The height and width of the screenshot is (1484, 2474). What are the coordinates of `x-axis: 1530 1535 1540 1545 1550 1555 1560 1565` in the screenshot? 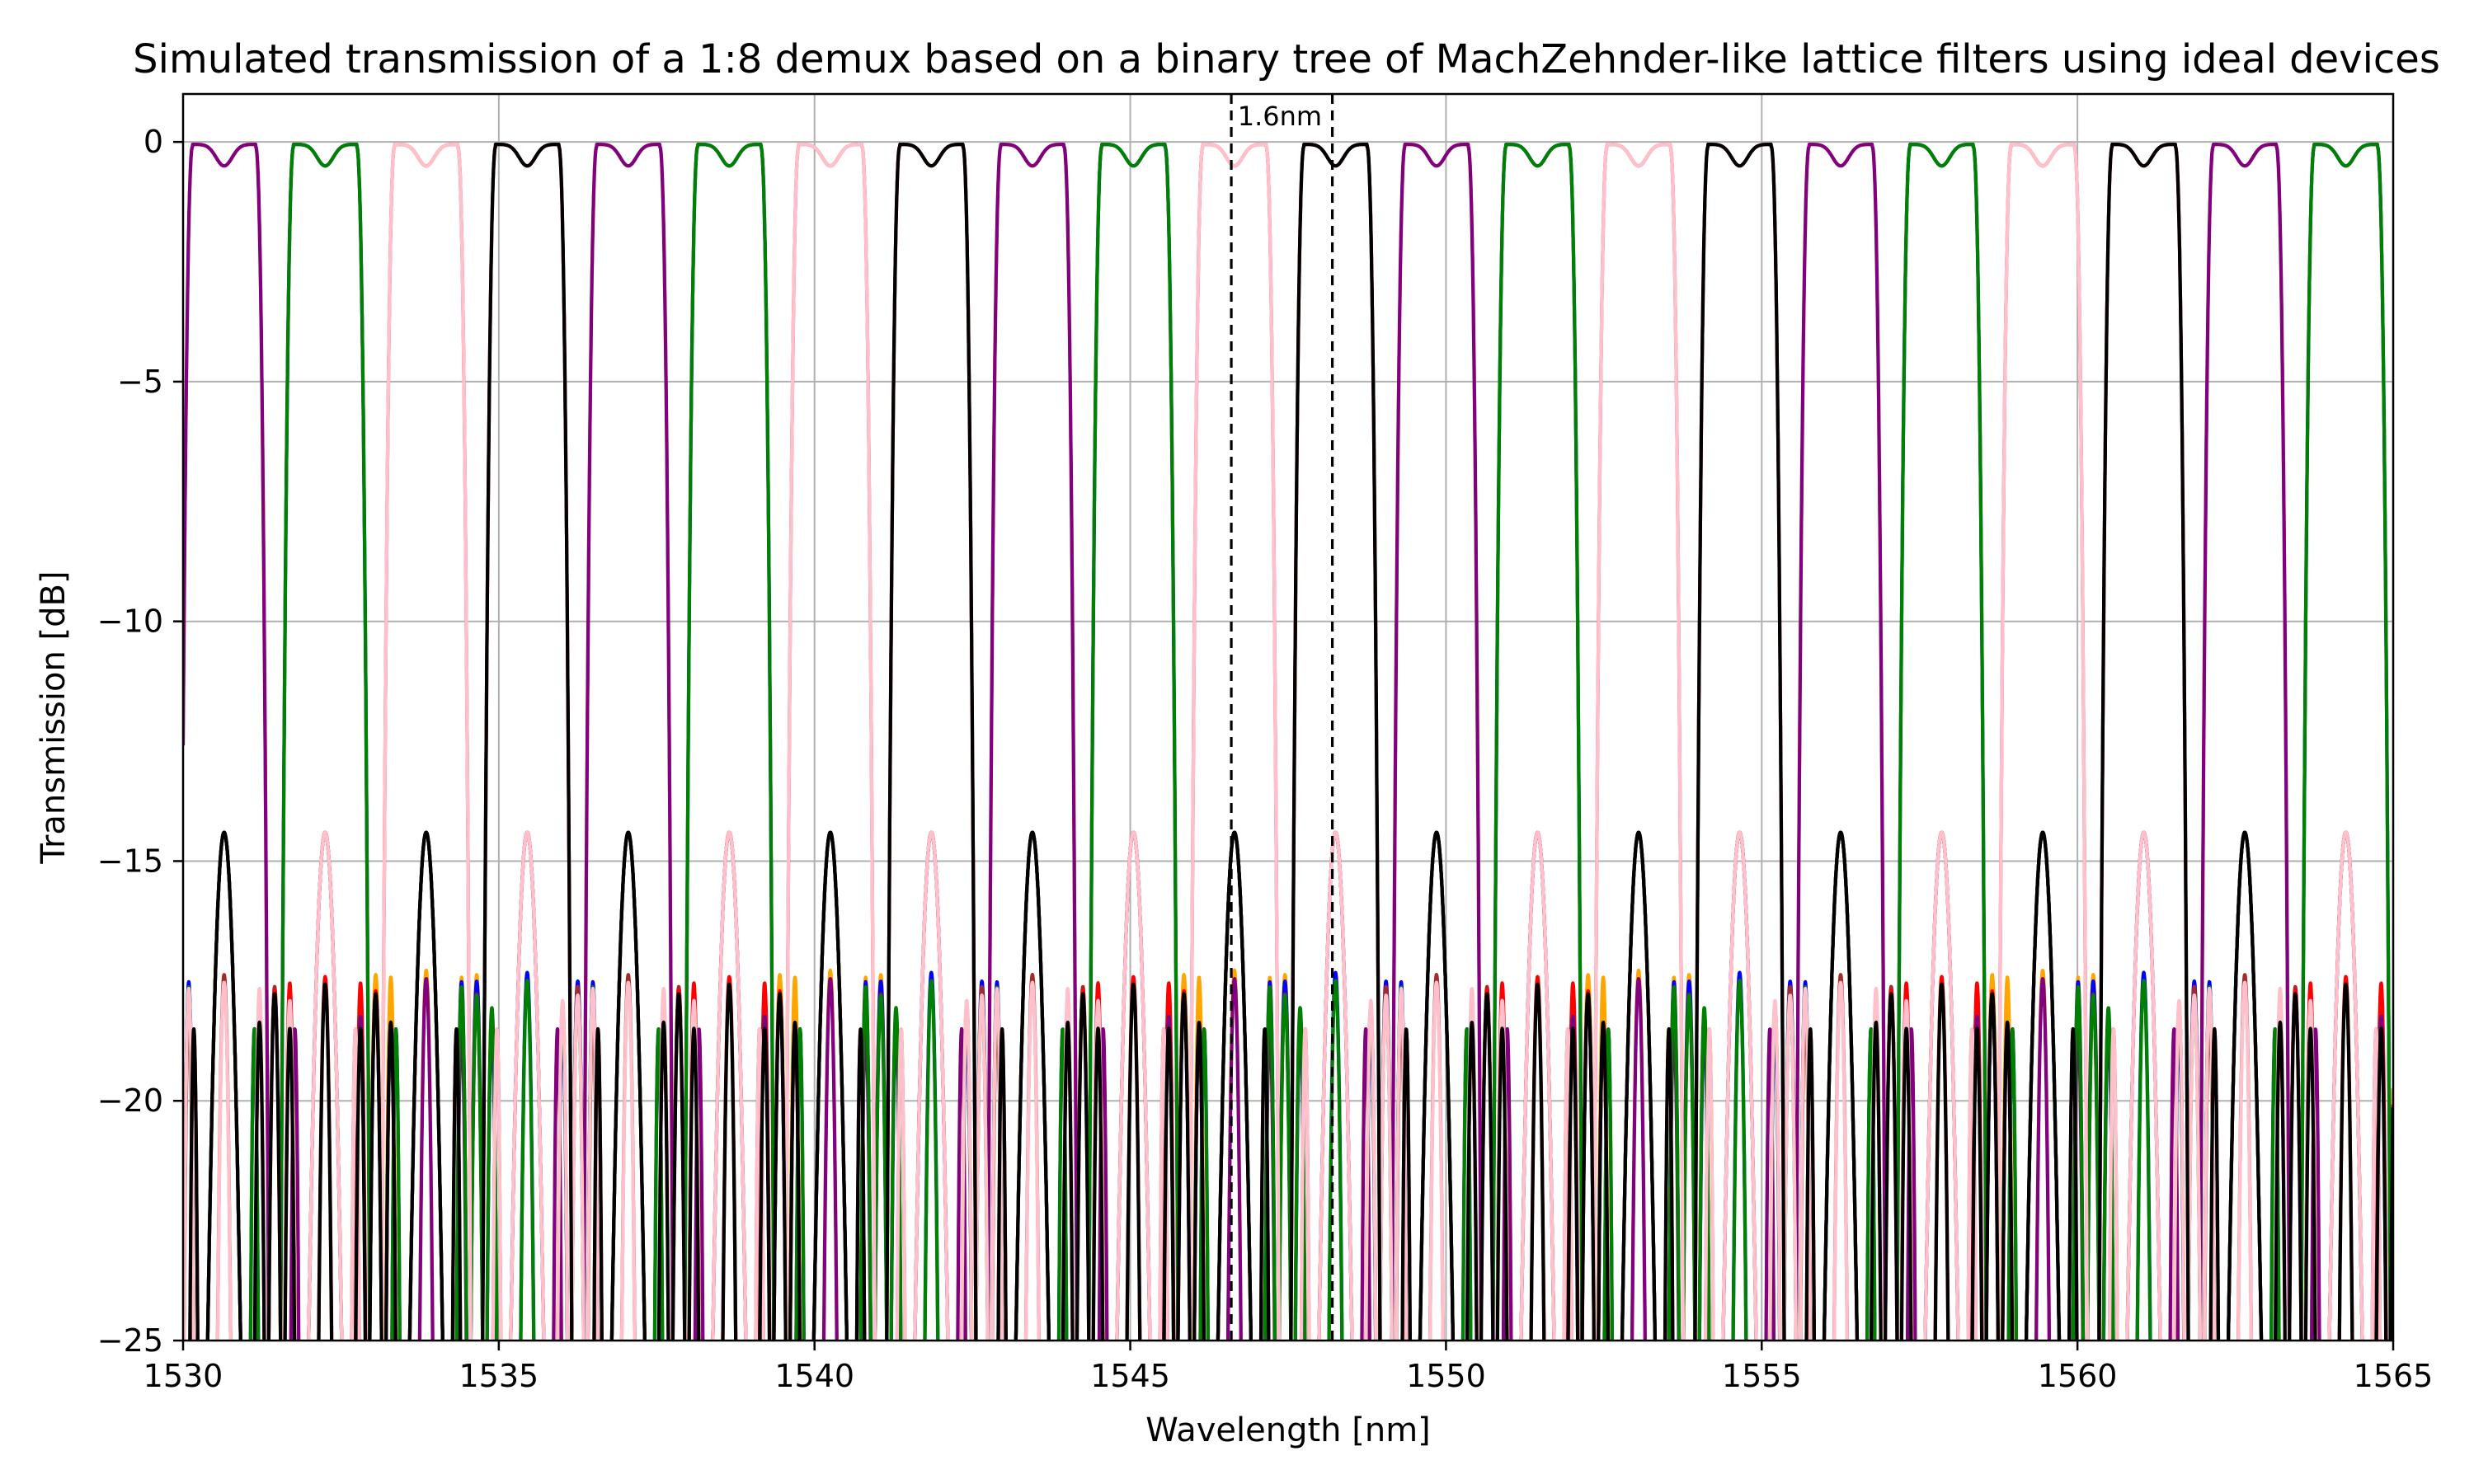 It's located at (1288, 1367).